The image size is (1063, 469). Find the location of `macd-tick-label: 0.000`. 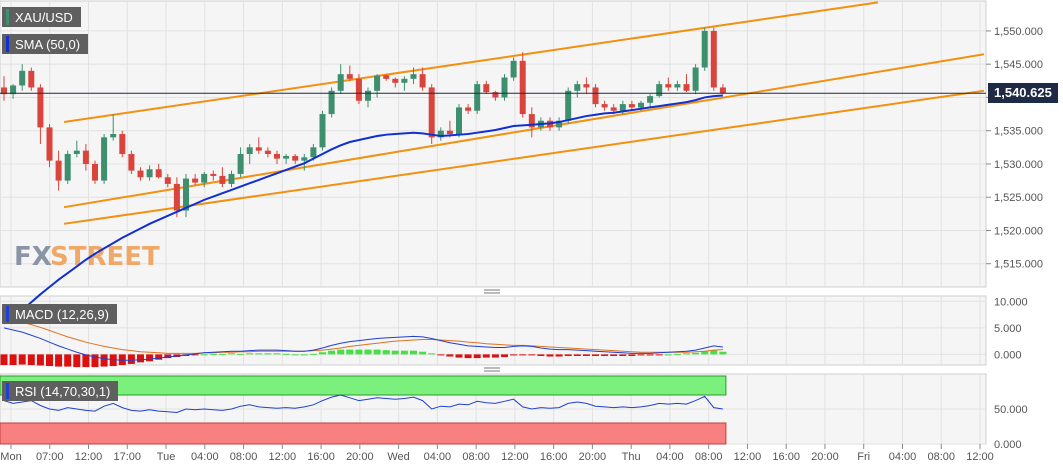

macd-tick-label: 0.000 is located at coordinates (1008, 355).